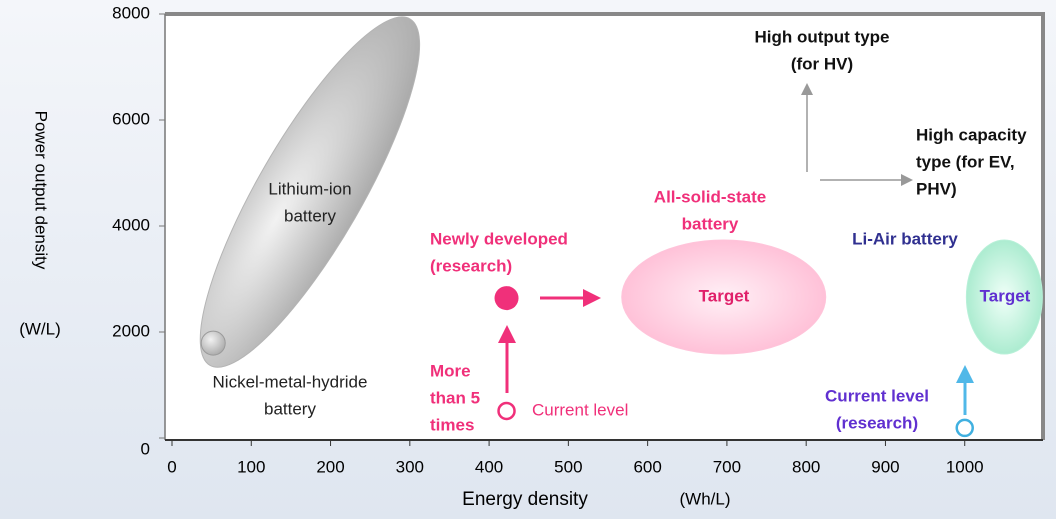 The height and width of the screenshot is (519, 1056). What do you see at coordinates (131, 12) in the screenshot?
I see `y-tick-label: 8000` at bounding box center [131, 12].